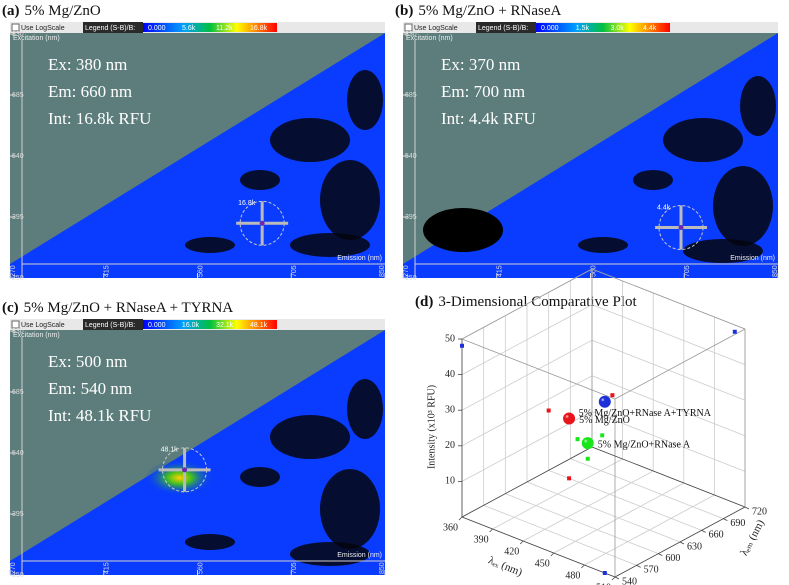  What do you see at coordinates (18, 575) in the screenshot?
I see `y-tick-label: 250` at bounding box center [18, 575].